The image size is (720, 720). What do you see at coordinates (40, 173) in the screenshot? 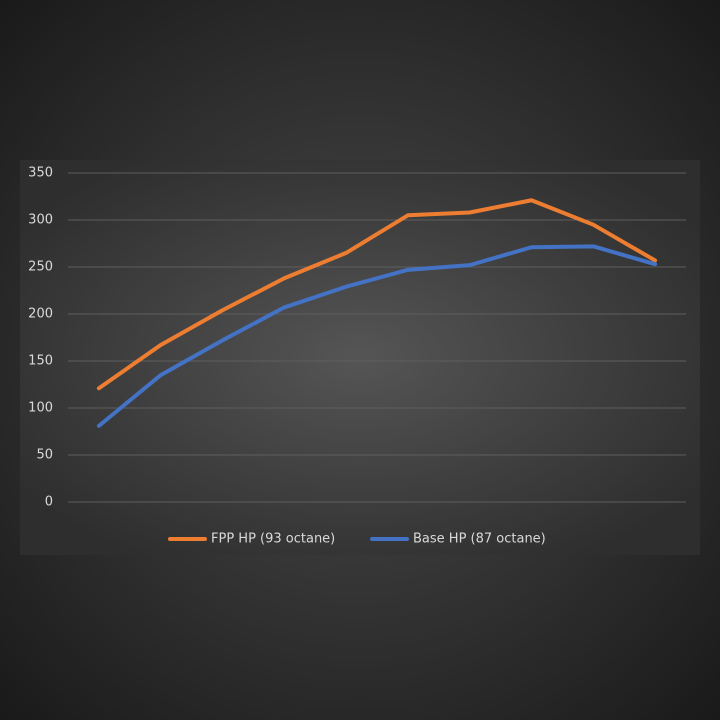
I see `y-tick-label: 350` at bounding box center [40, 173].